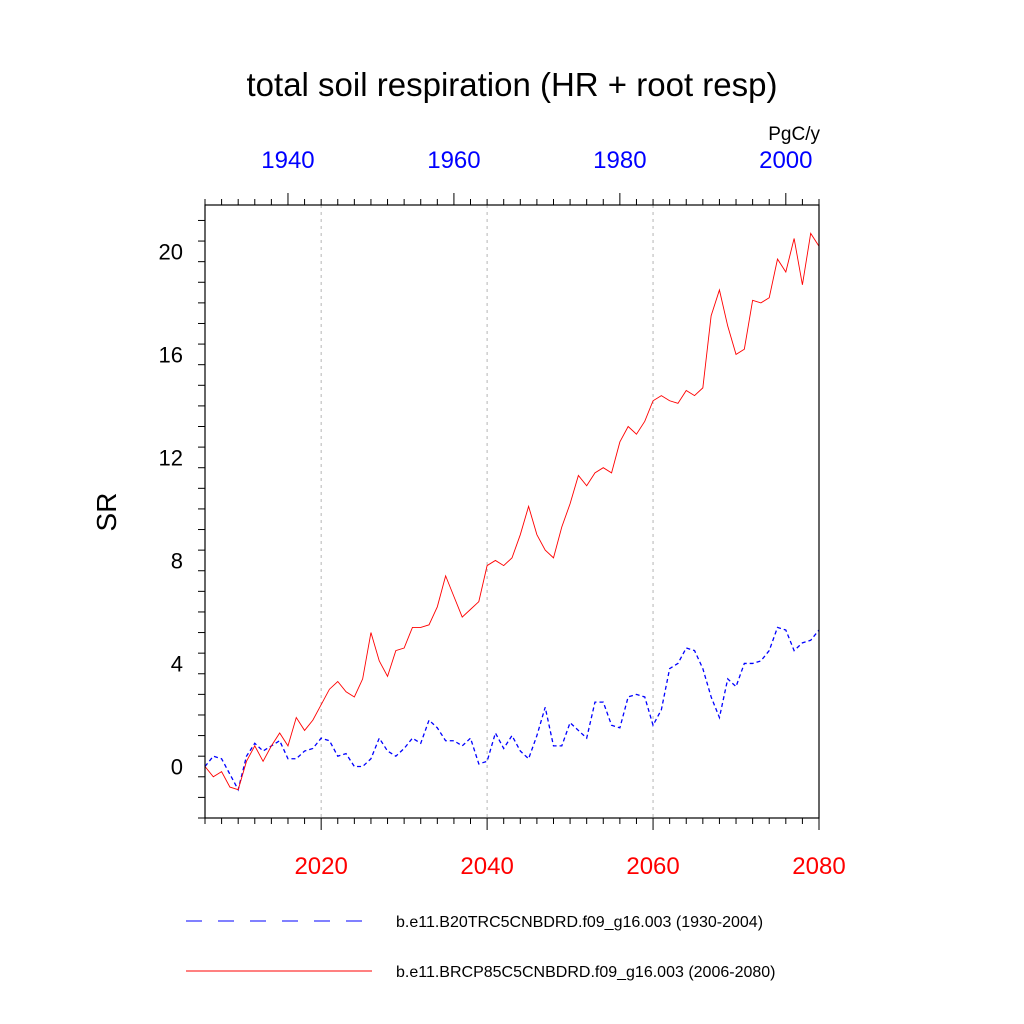  What do you see at coordinates (171, 251) in the screenshot?
I see `y-tick-label: 20` at bounding box center [171, 251].